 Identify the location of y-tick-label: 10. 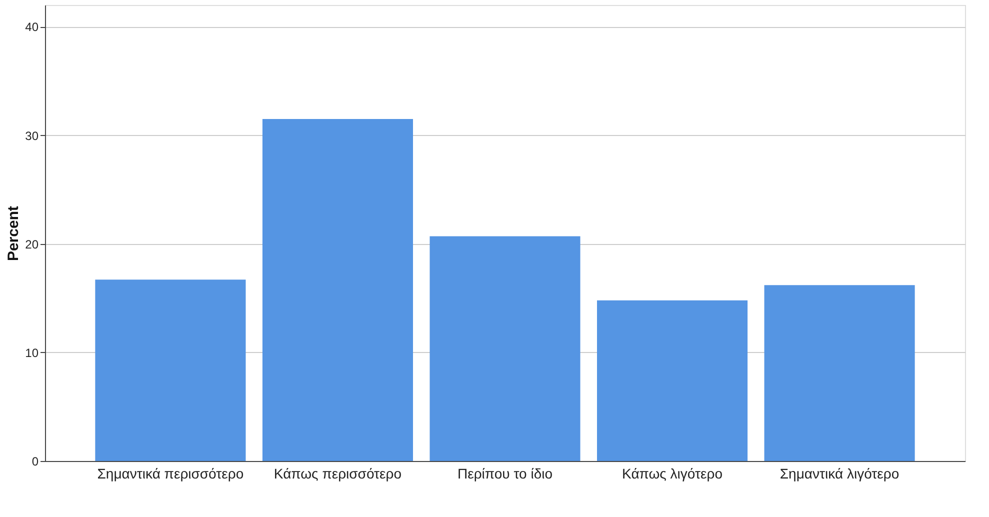
(32, 353).